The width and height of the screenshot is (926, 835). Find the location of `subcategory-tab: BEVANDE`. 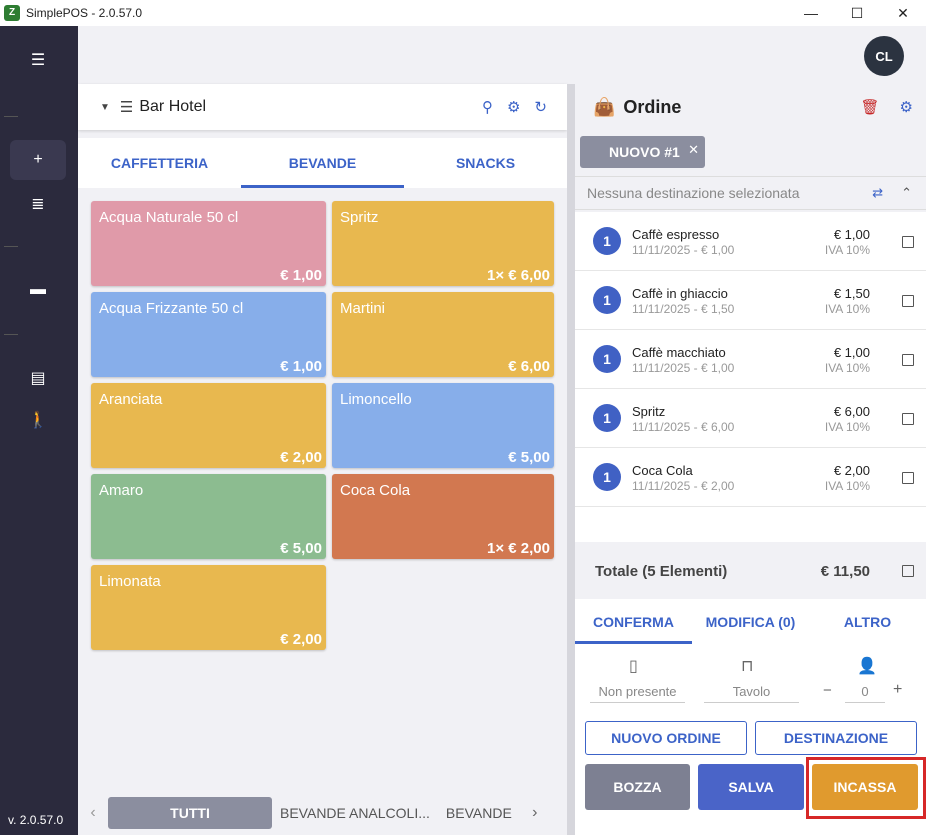

subcategory-tab: BEVANDE is located at coordinates (478, 813).